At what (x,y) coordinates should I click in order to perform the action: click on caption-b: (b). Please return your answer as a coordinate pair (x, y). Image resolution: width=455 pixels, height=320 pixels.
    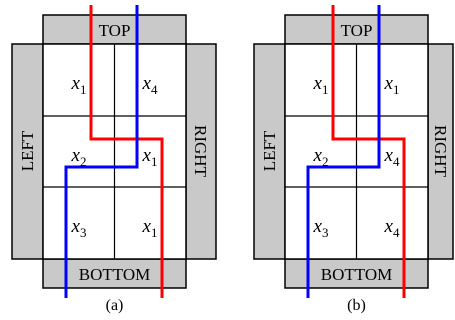
    Looking at the image, I should click on (356, 305).